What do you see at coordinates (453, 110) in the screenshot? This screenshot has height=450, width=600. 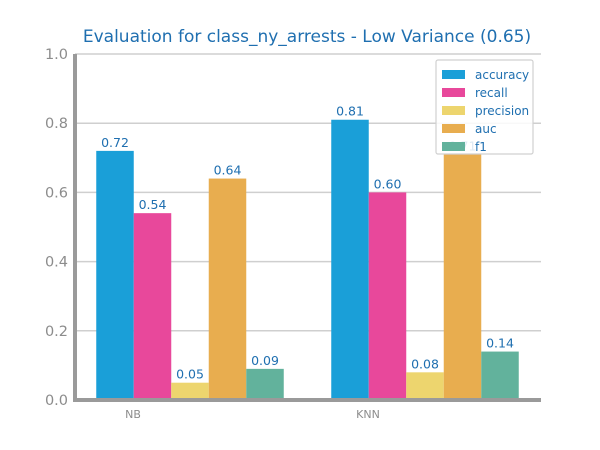 I see `legend-swatch-precision` at bounding box center [453, 110].